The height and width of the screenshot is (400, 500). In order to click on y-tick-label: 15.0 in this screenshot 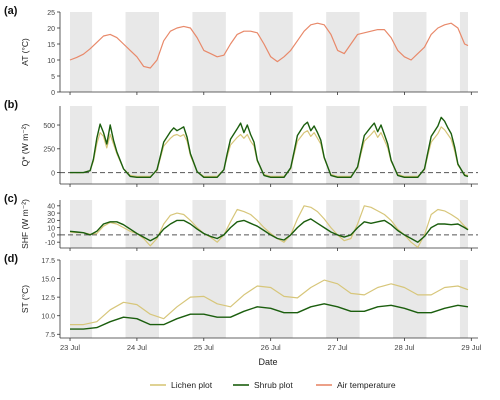, I will do `click(48, 279)`.